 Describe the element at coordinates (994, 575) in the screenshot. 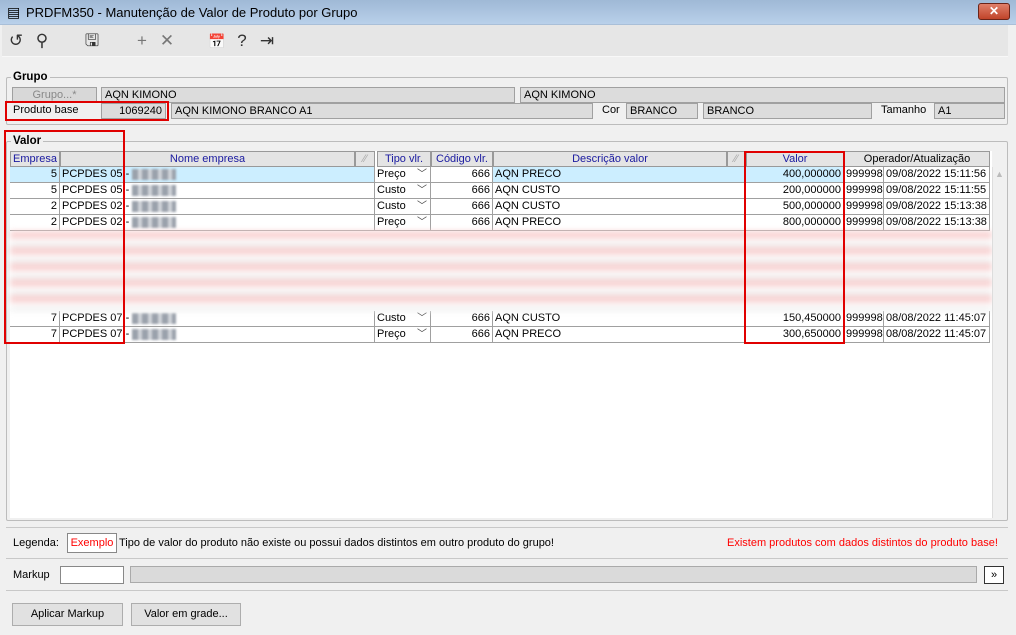

I see `expand-button: »` at that location.